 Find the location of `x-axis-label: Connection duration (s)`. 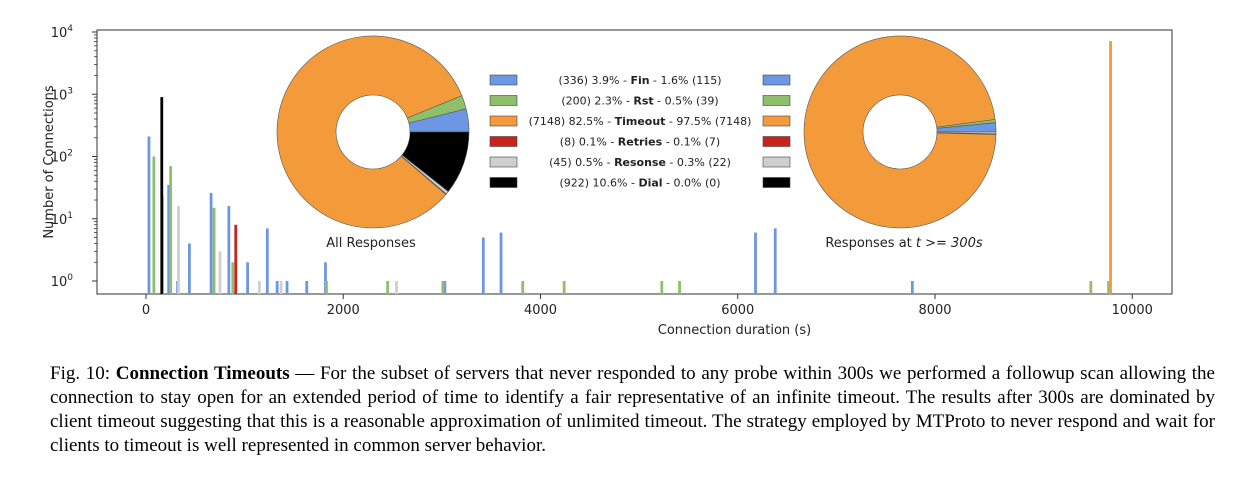

x-axis-label: Connection duration (s) is located at coordinates (734, 330).